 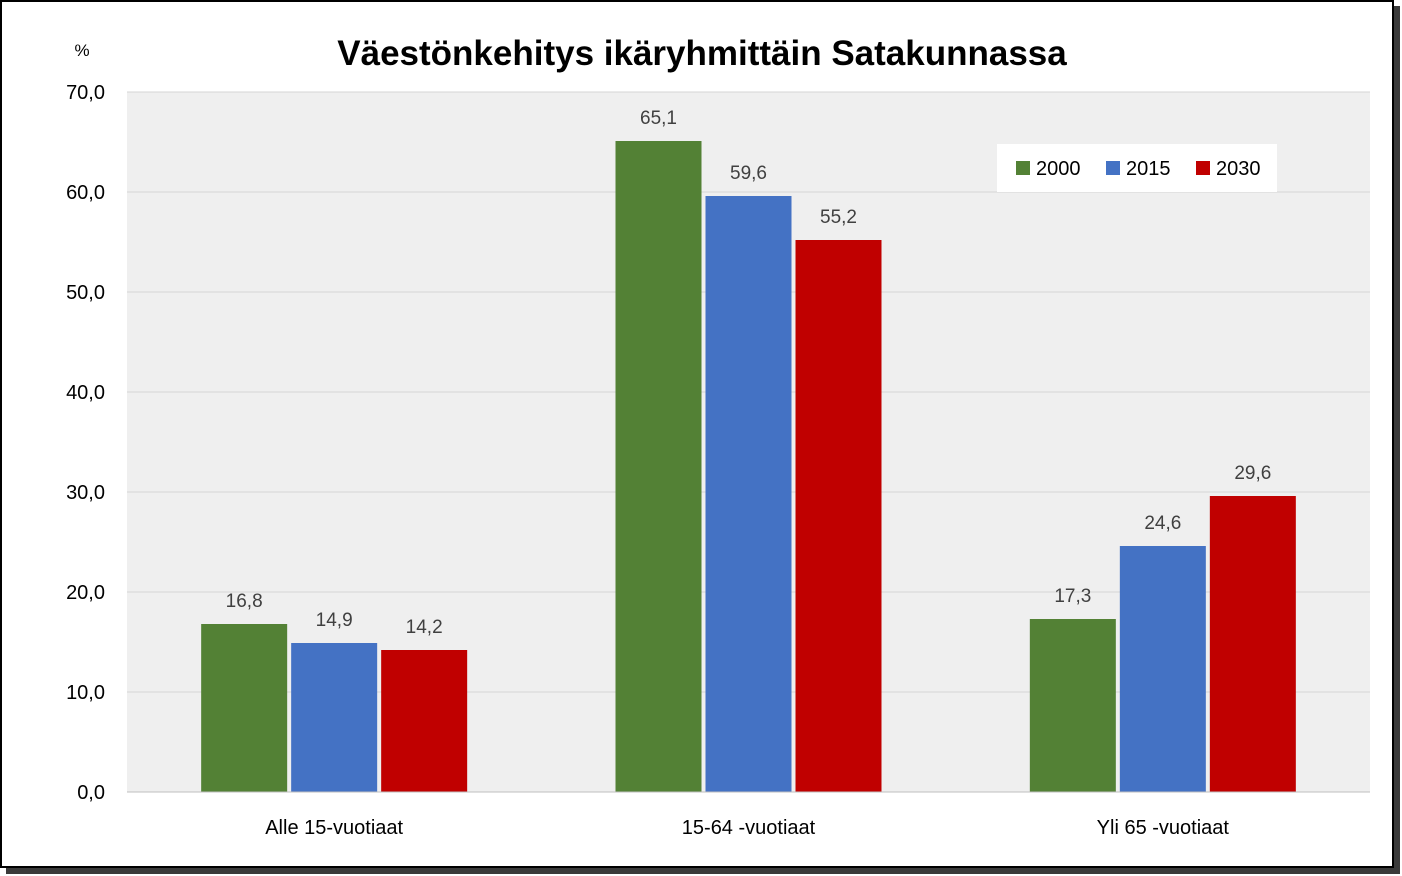 What do you see at coordinates (334, 620) in the screenshot?
I see `data-label: 14,9` at bounding box center [334, 620].